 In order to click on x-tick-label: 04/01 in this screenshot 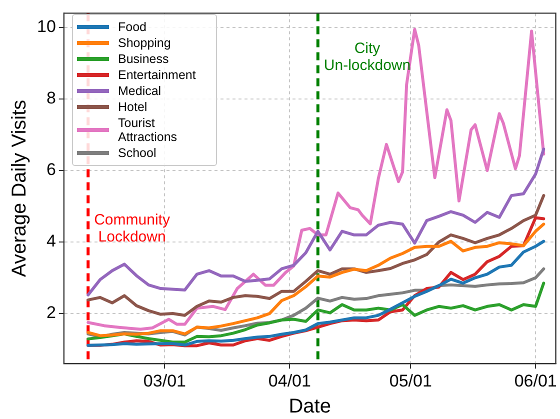, I will do `click(289, 380)`.